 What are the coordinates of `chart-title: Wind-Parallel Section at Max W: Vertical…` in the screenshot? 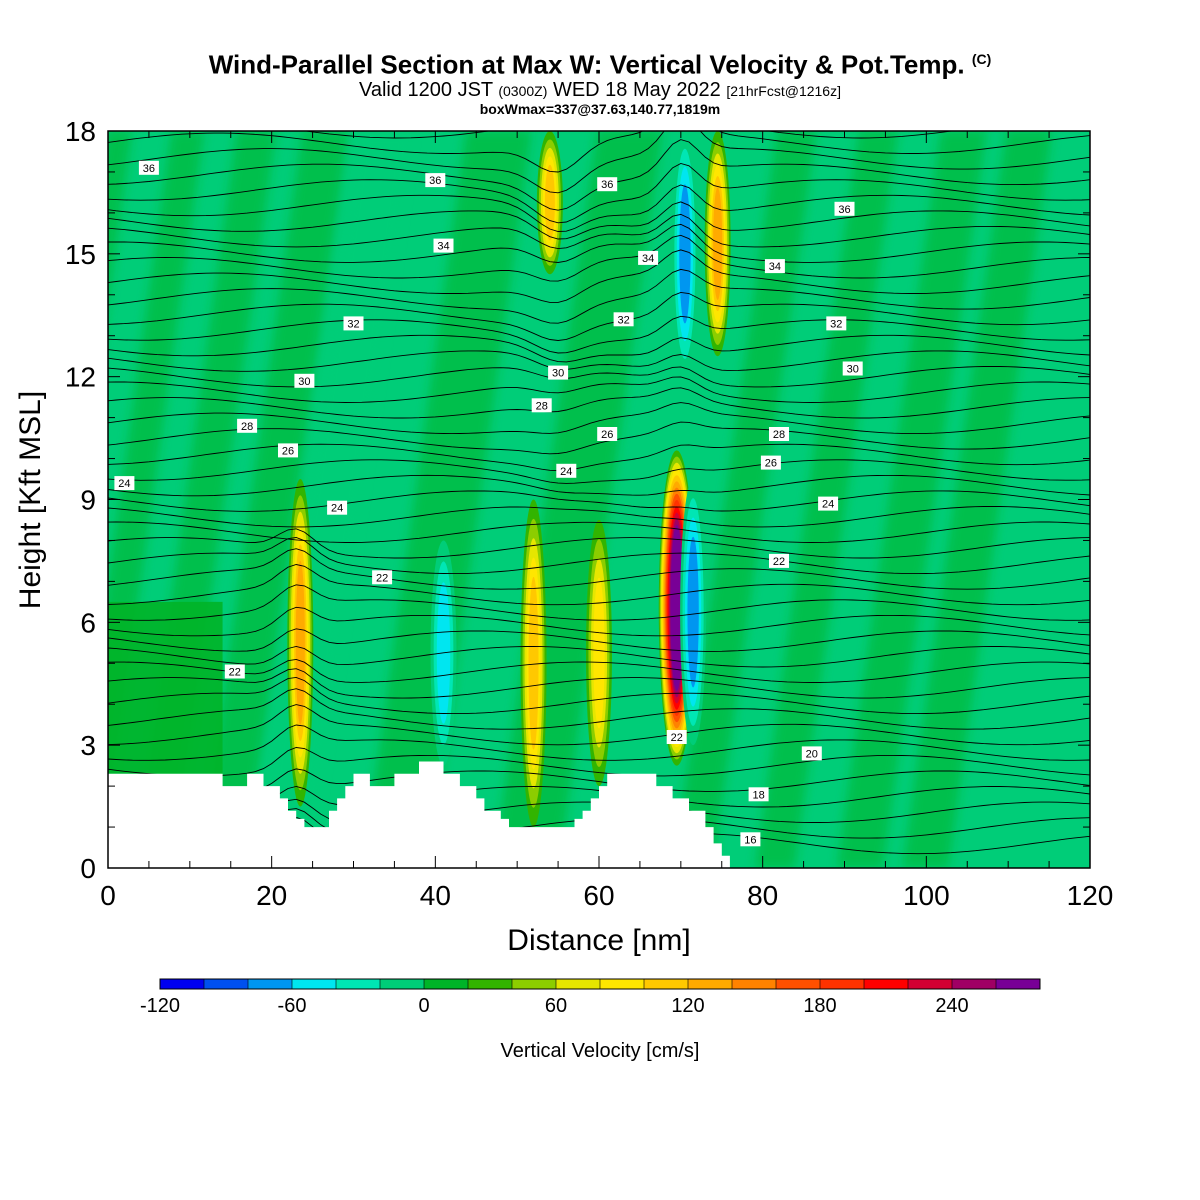 It's located at (600, 62).